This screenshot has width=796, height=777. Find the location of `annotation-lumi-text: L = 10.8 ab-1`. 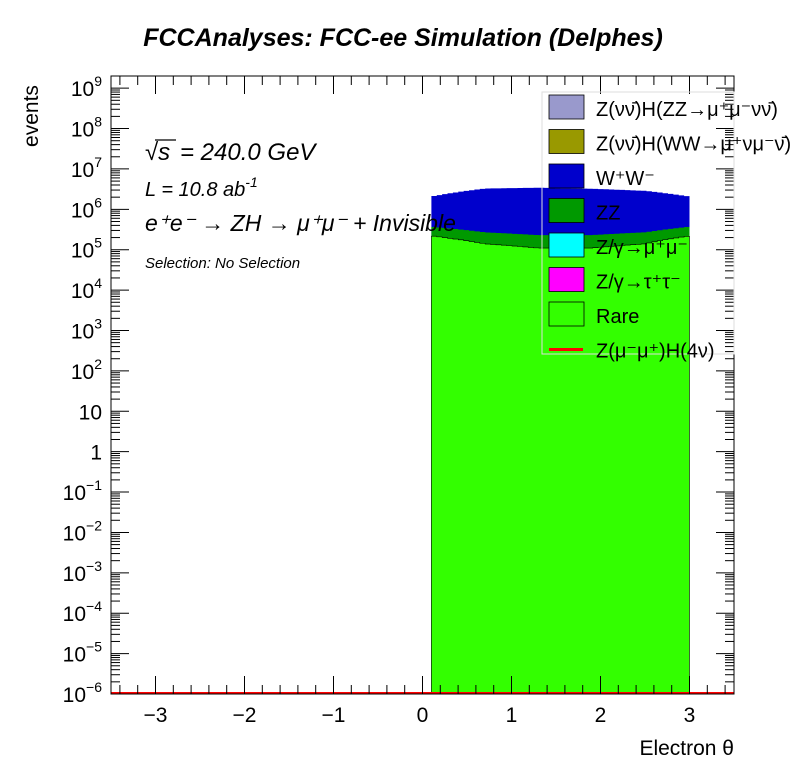

annotation-lumi-text: L = 10.8 ab-1 is located at coordinates (201, 187).